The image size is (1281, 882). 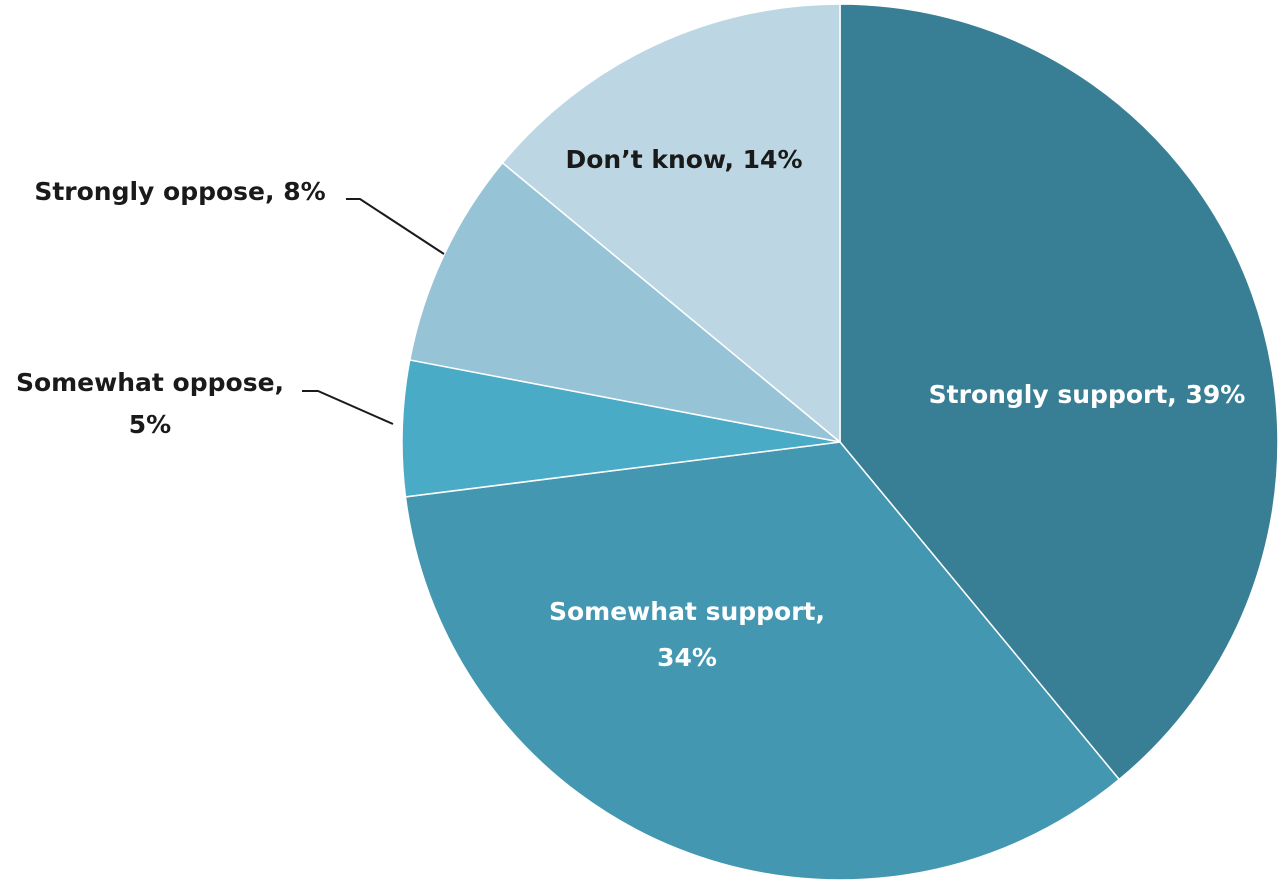 I want to click on slice-label-line: 5%, so click(x=150, y=424).